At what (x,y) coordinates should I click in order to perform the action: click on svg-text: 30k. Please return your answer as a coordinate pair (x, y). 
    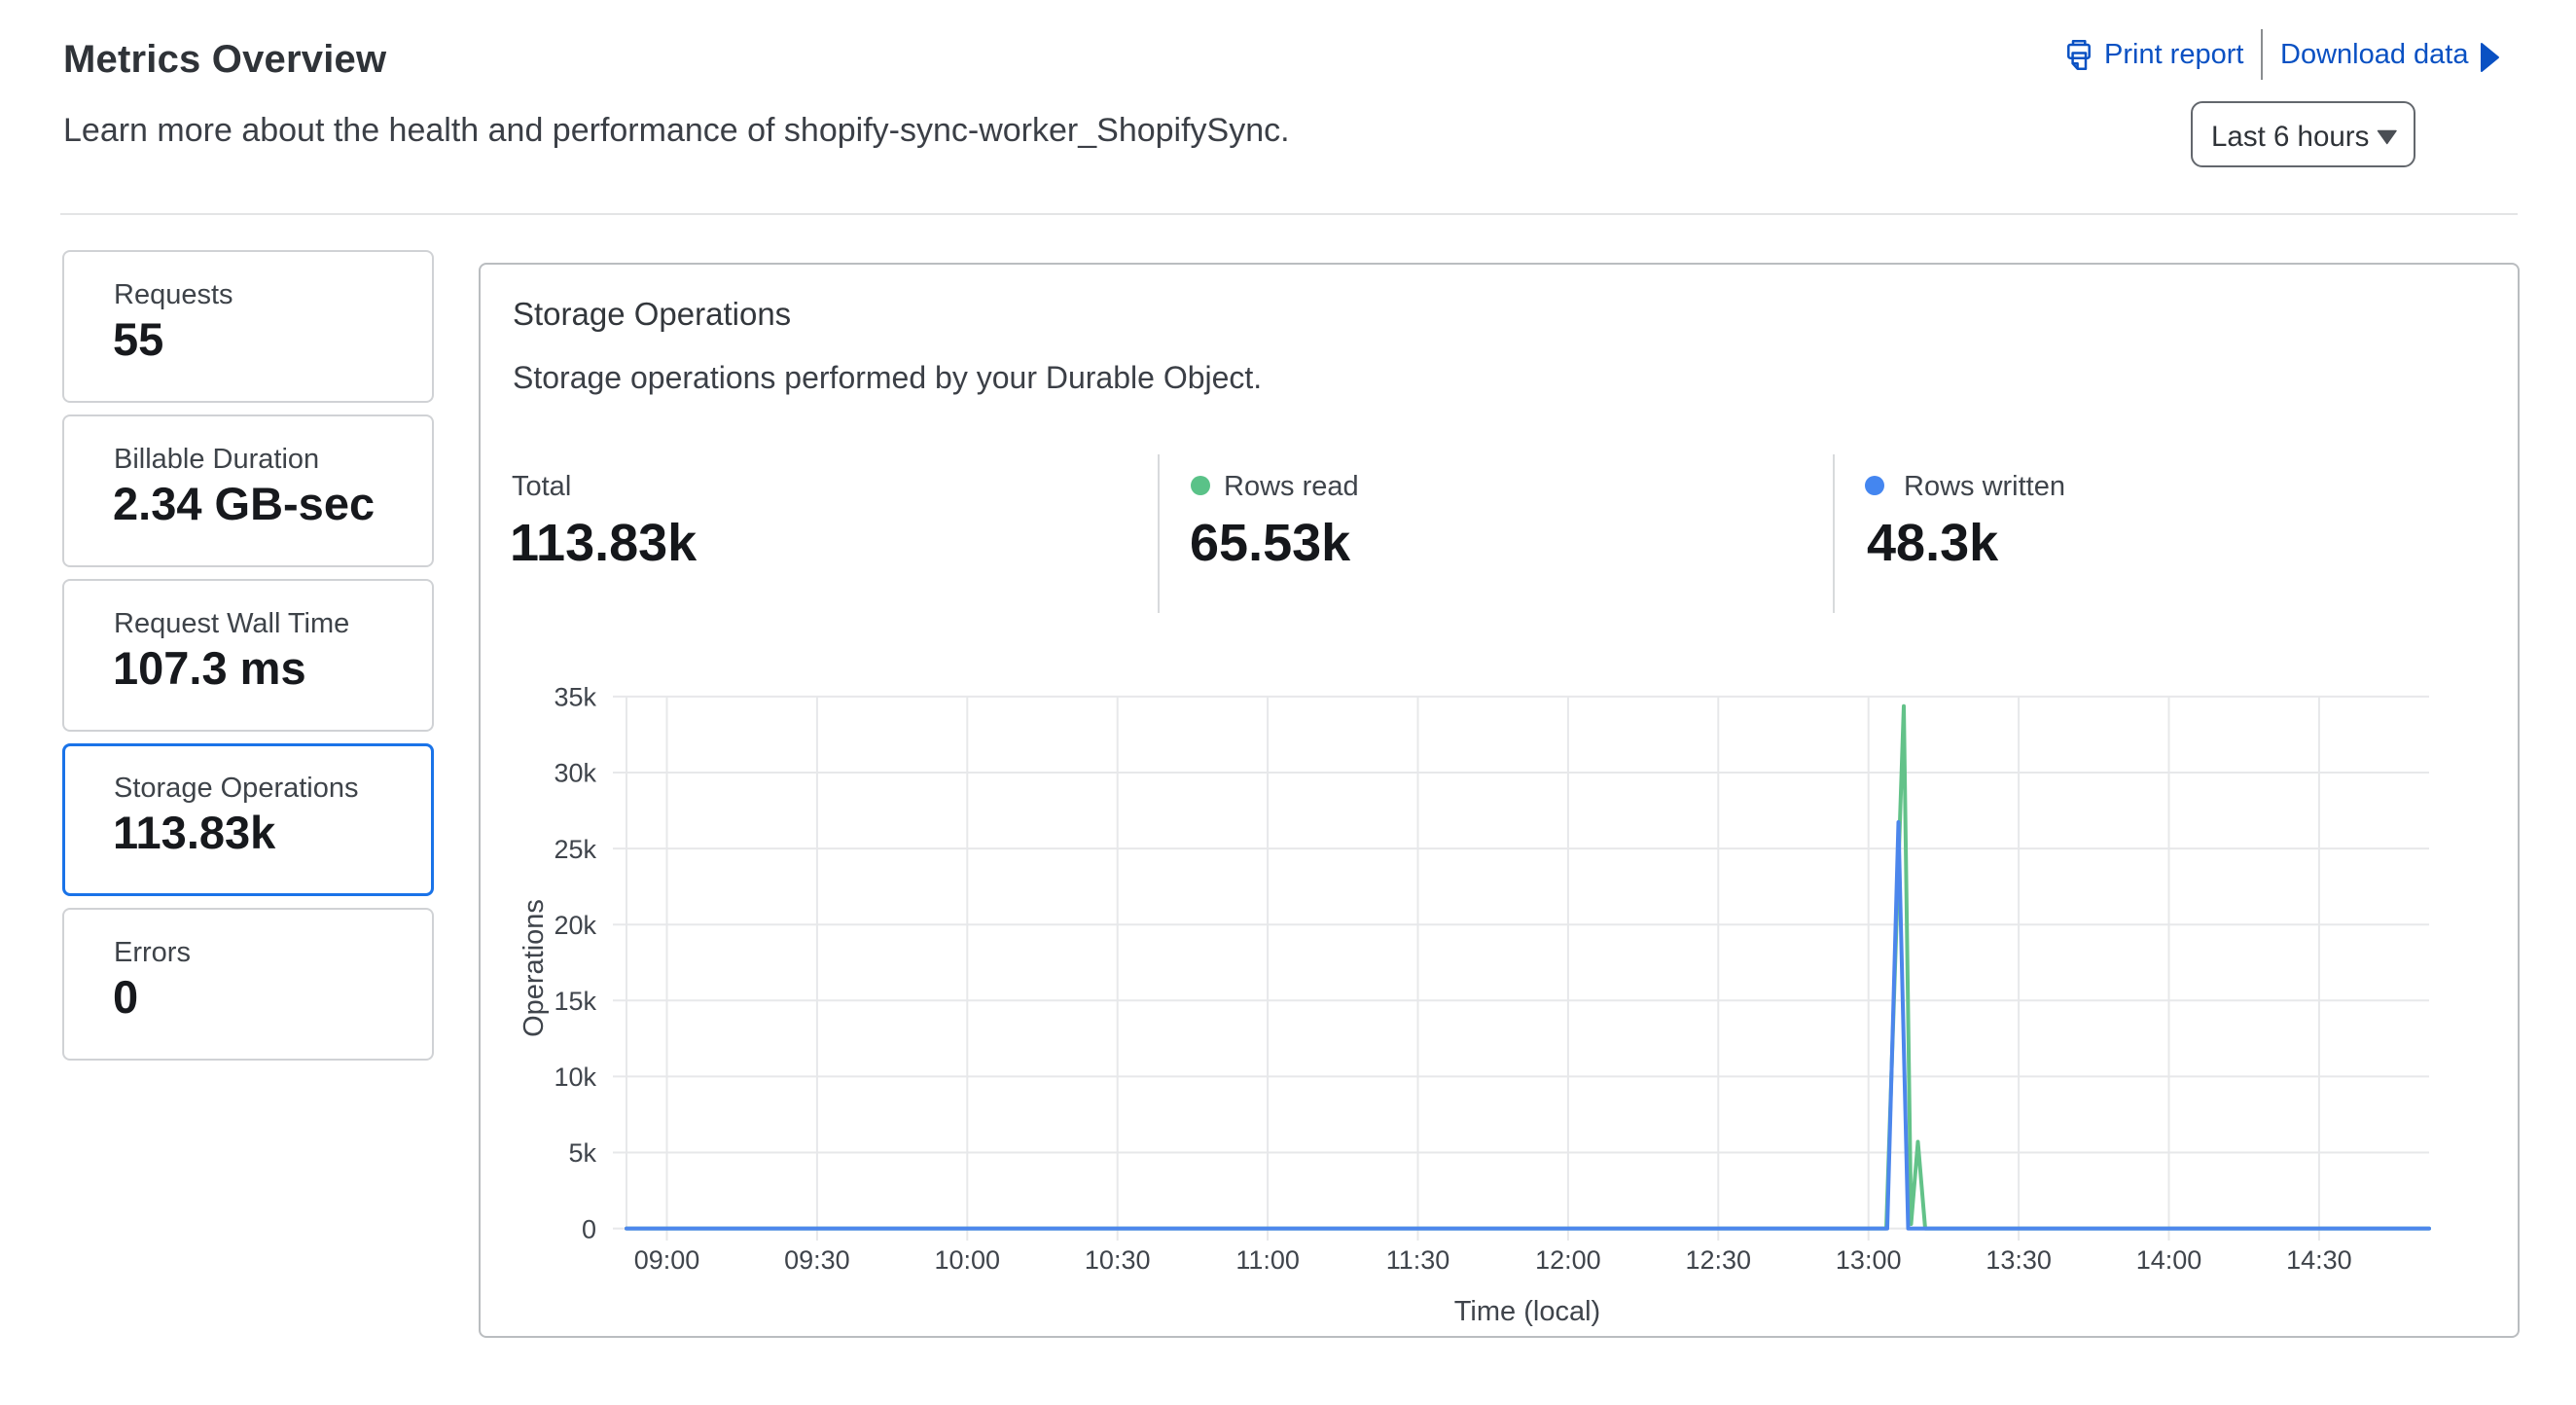
    Looking at the image, I should click on (575, 773).